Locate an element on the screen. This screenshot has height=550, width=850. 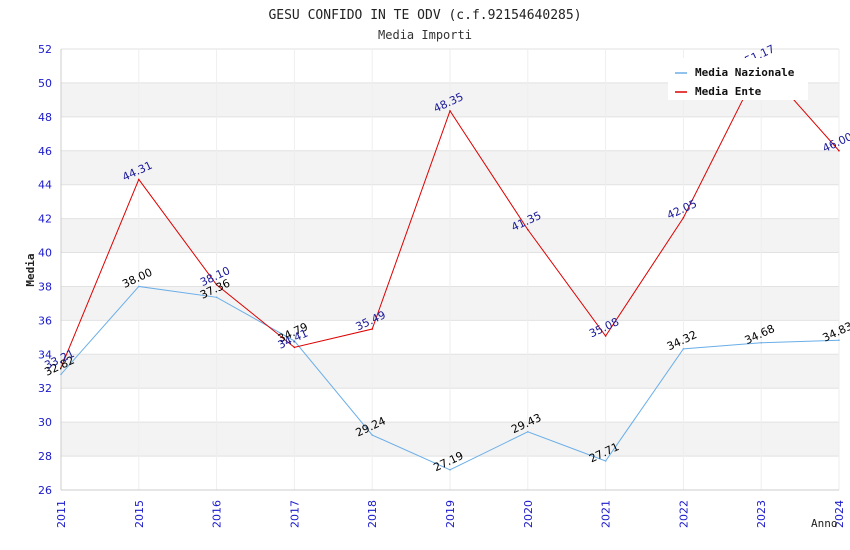
x-tick-label: 2018 is located at coordinates (372, 514).